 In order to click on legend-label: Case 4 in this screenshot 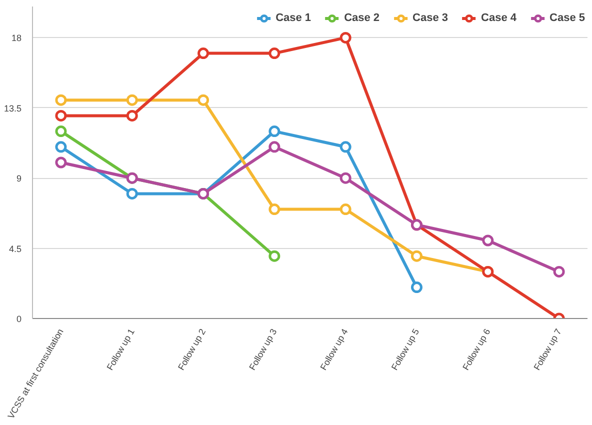, I will do `click(499, 18)`.